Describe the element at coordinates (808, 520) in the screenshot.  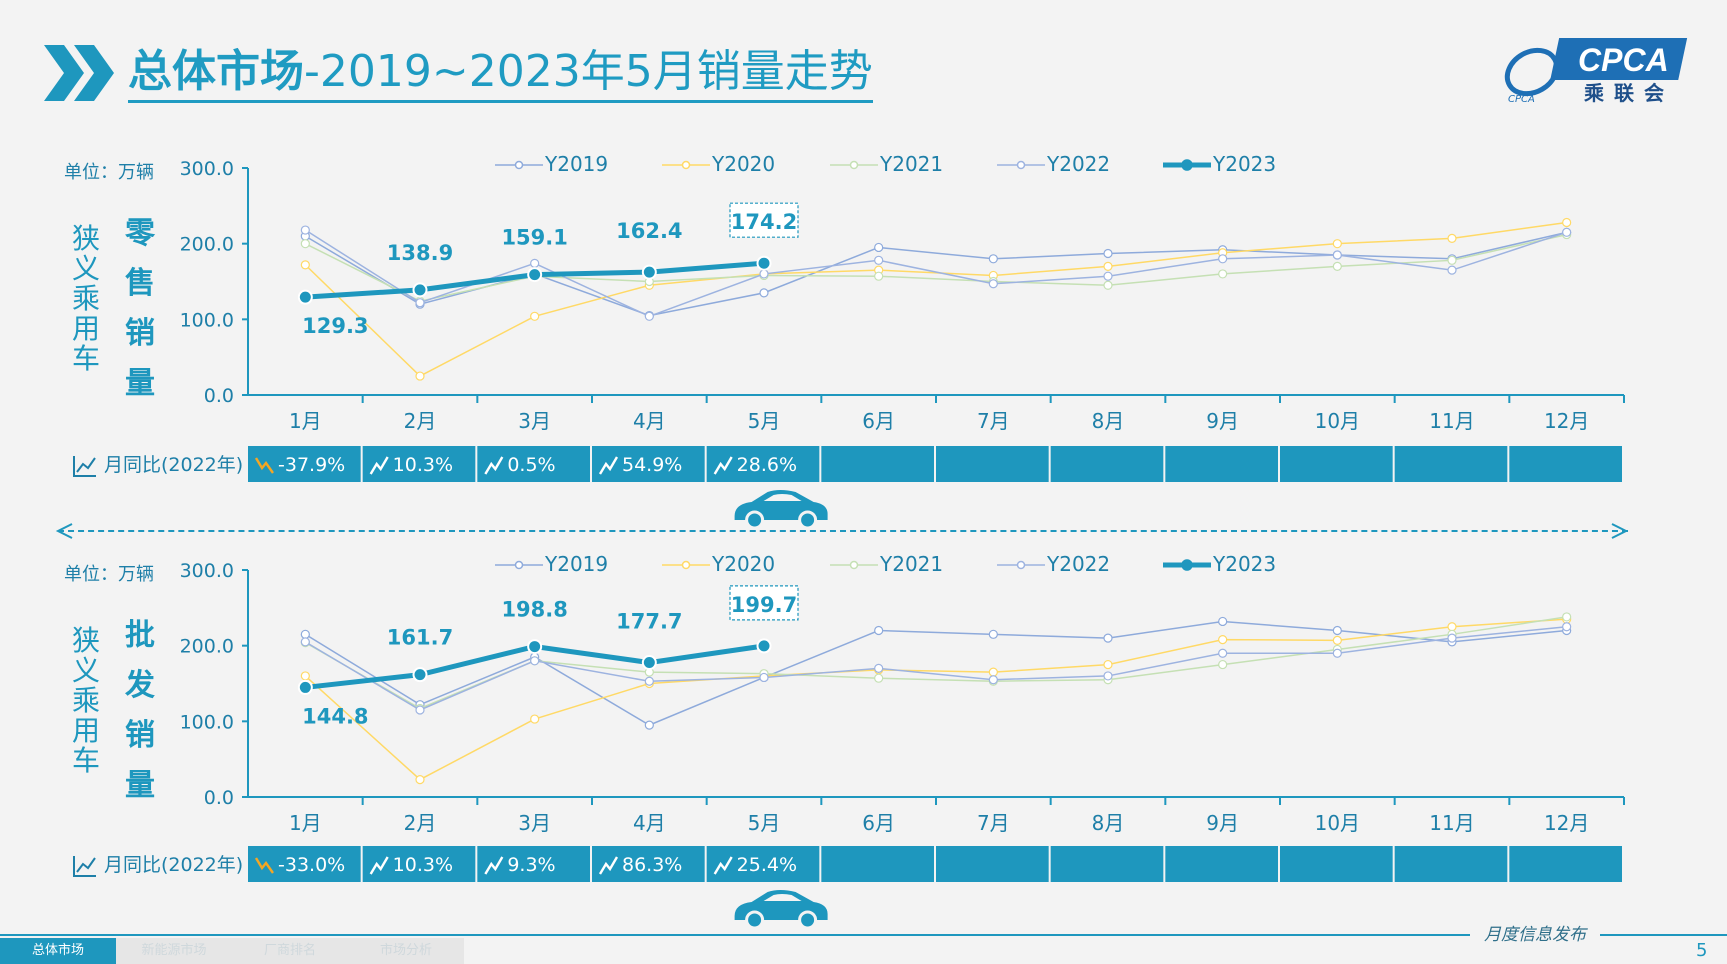
I see `car-wheel` at that location.